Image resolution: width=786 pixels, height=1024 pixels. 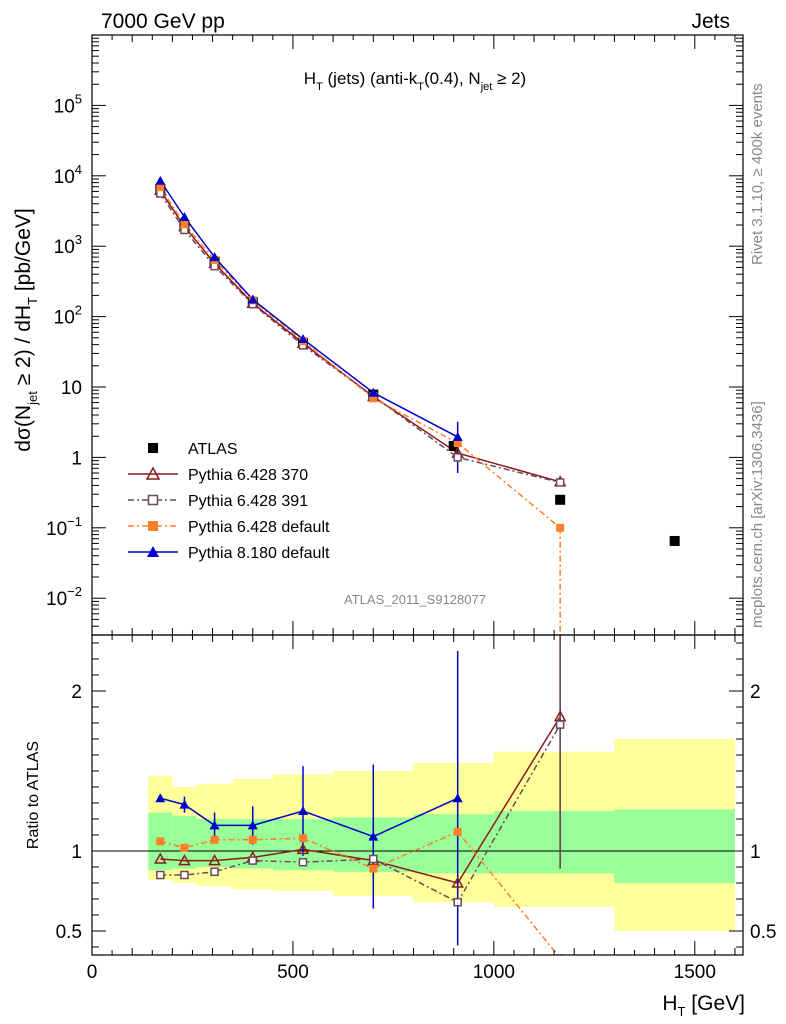 I want to click on x-axis-label: HT [GeV], so click(x=703, y=1005).